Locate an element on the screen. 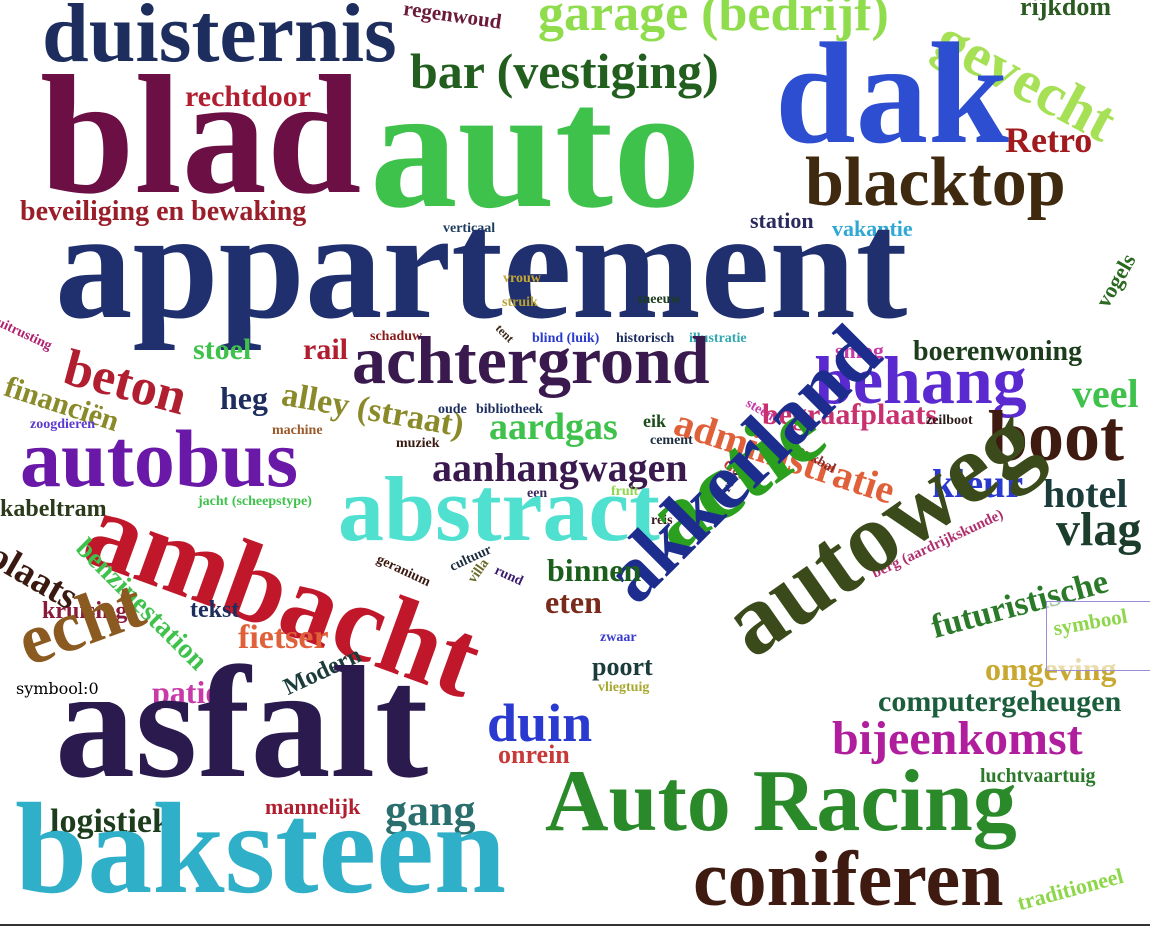  word-cloud-word: blacktop is located at coordinates (935, 182).